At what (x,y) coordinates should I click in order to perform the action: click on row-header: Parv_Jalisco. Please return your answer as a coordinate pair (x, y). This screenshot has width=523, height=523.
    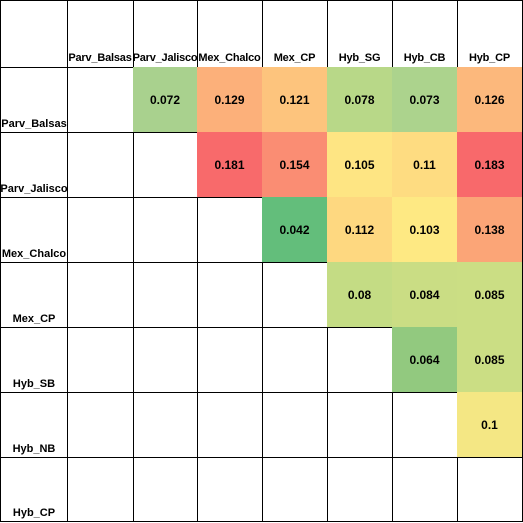
    Looking at the image, I should click on (34, 165).